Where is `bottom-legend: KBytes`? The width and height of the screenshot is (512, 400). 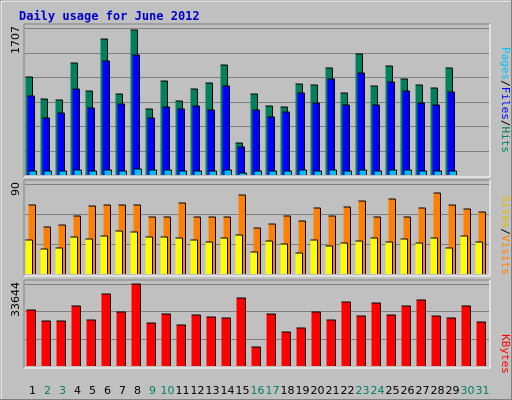 bottom-legend: KBytes is located at coordinates (505, 354).